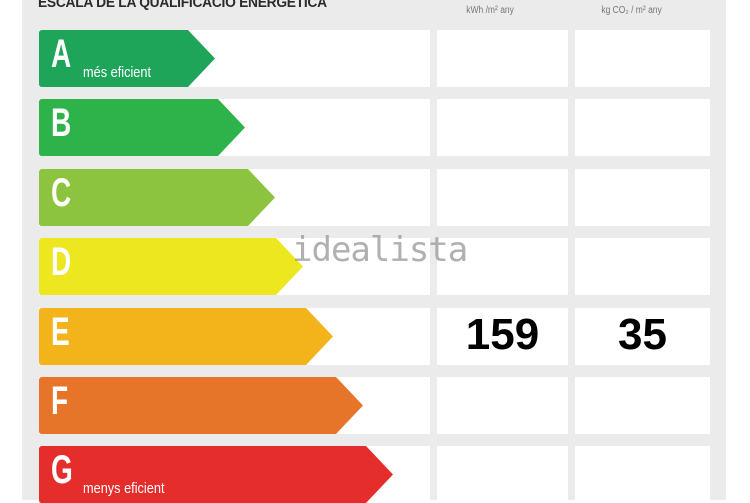  Describe the element at coordinates (182, 5) in the screenshot. I see `scale-title: ESCALA DE LA QUALIFICACIÓ ENERGÈTICA` at that location.